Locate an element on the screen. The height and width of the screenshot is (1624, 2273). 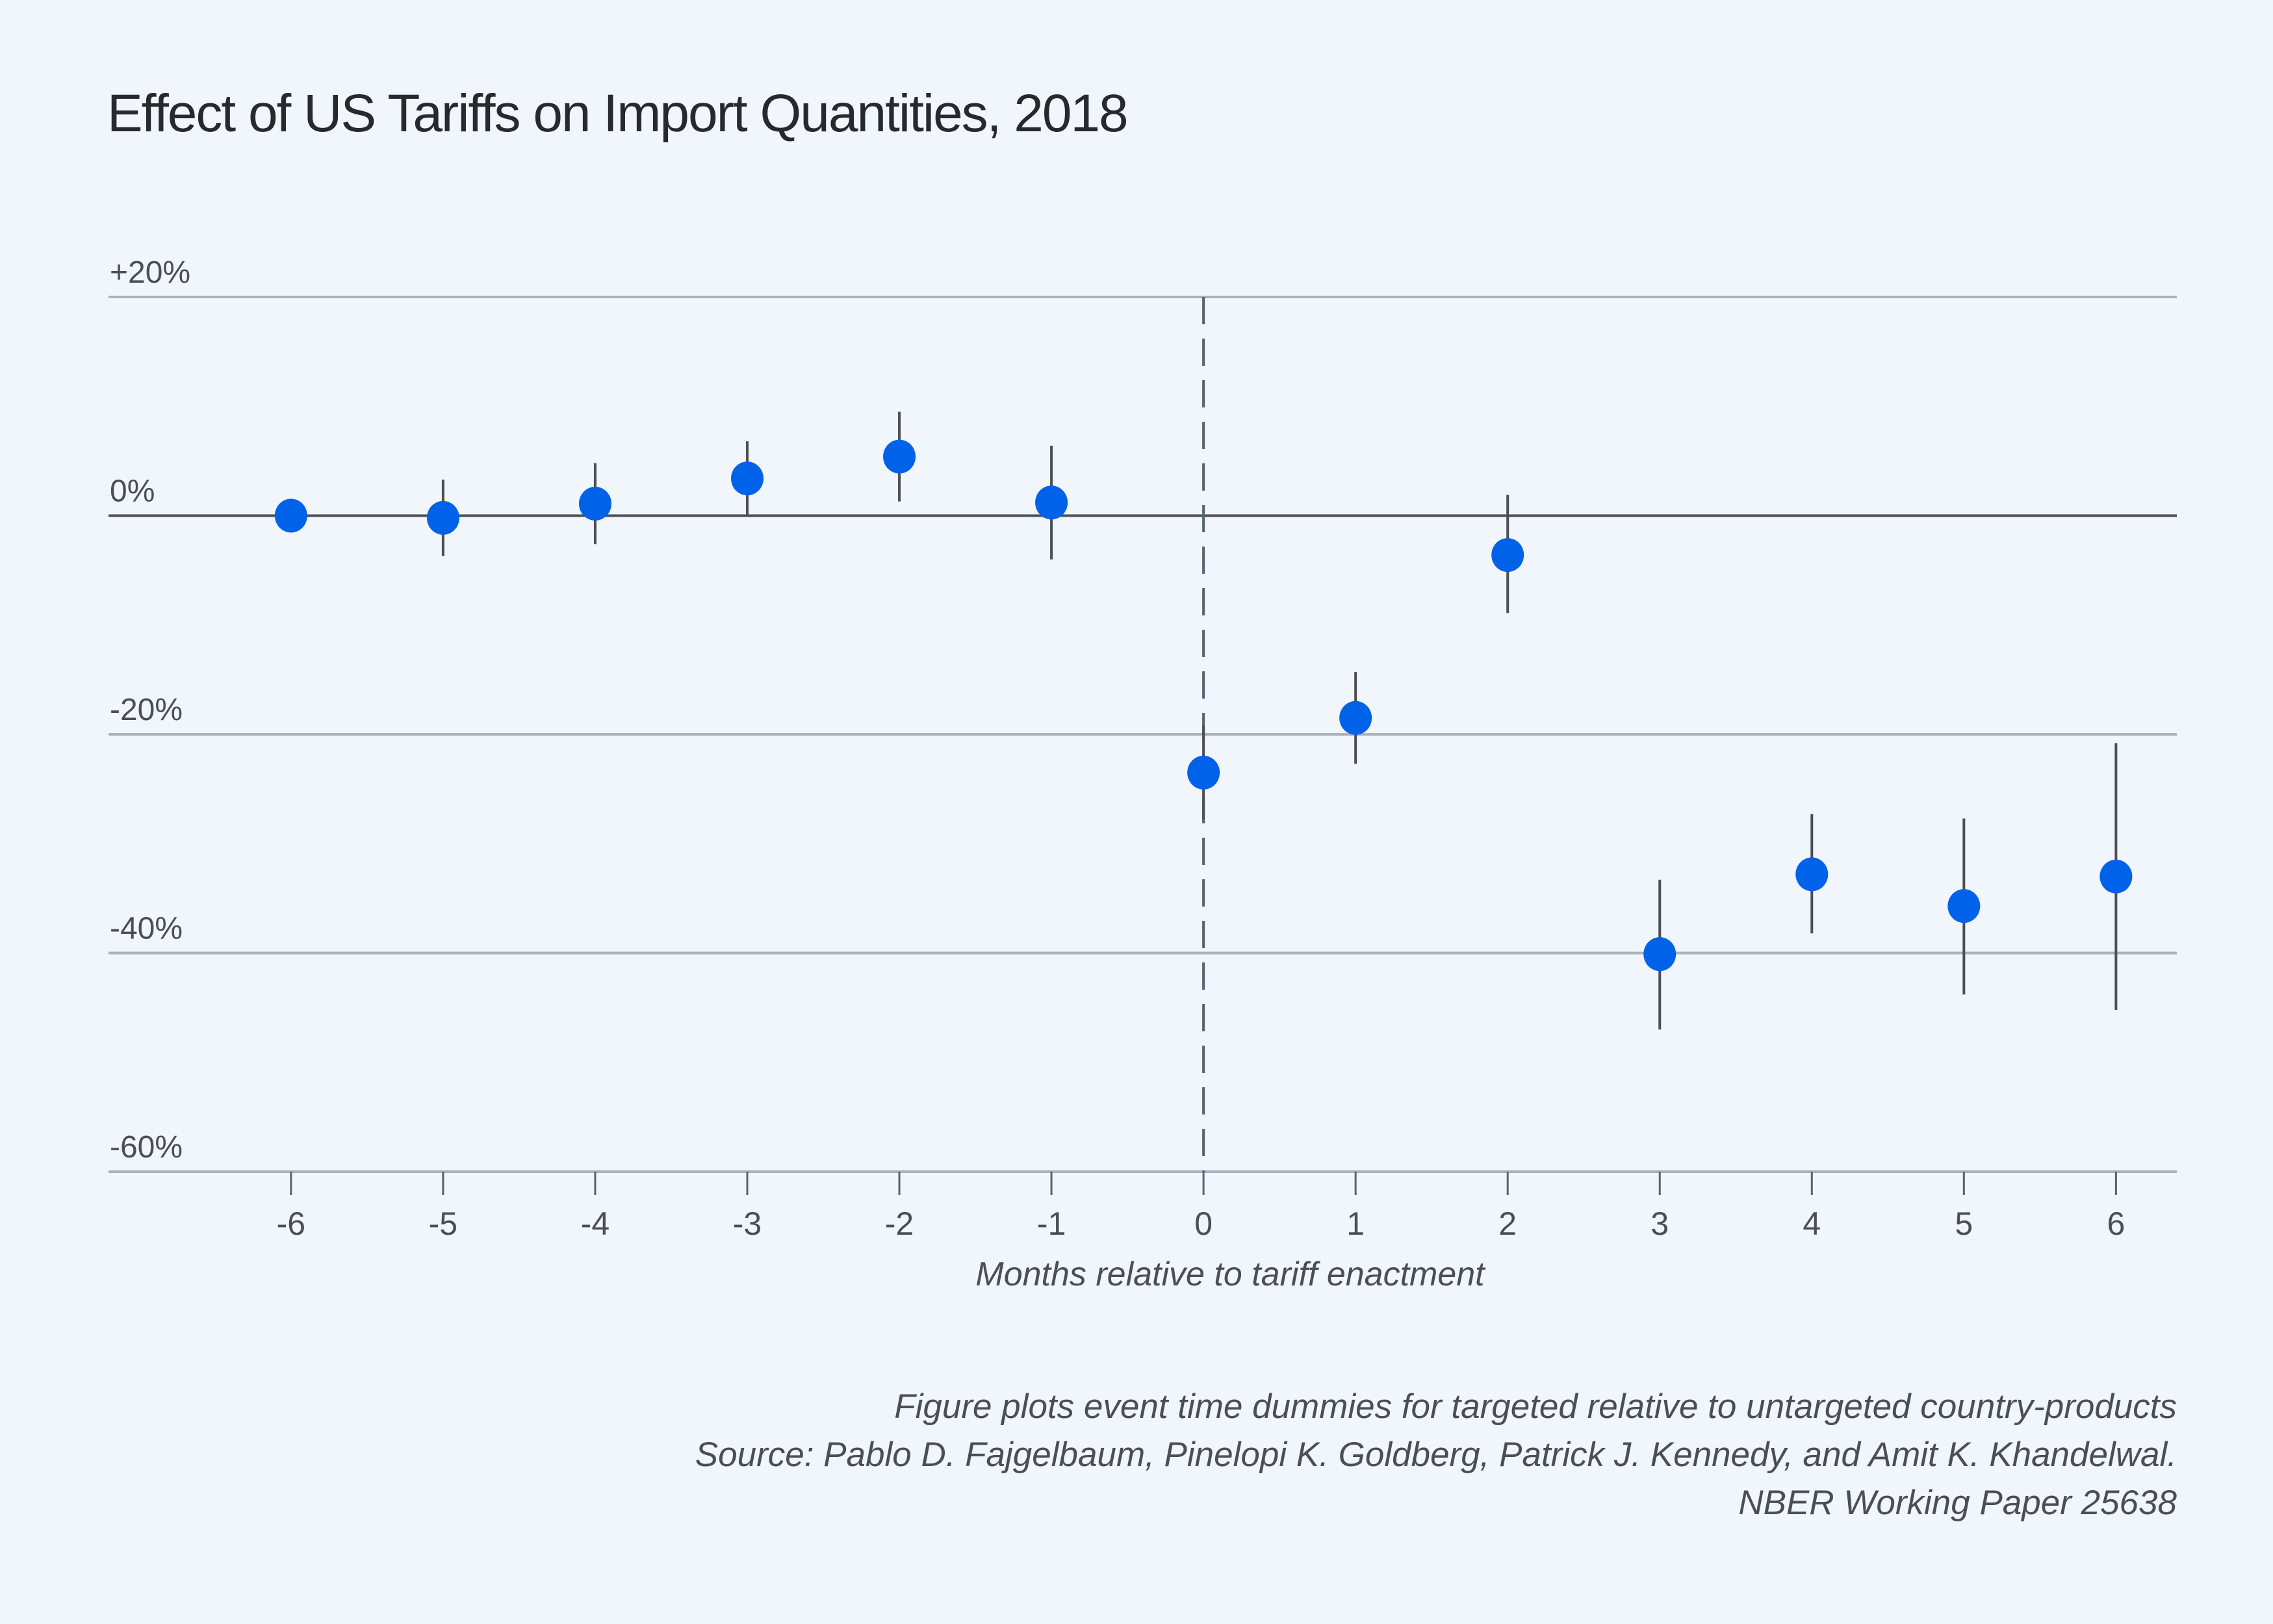
x-tick-label: -2 is located at coordinates (899, 1223).